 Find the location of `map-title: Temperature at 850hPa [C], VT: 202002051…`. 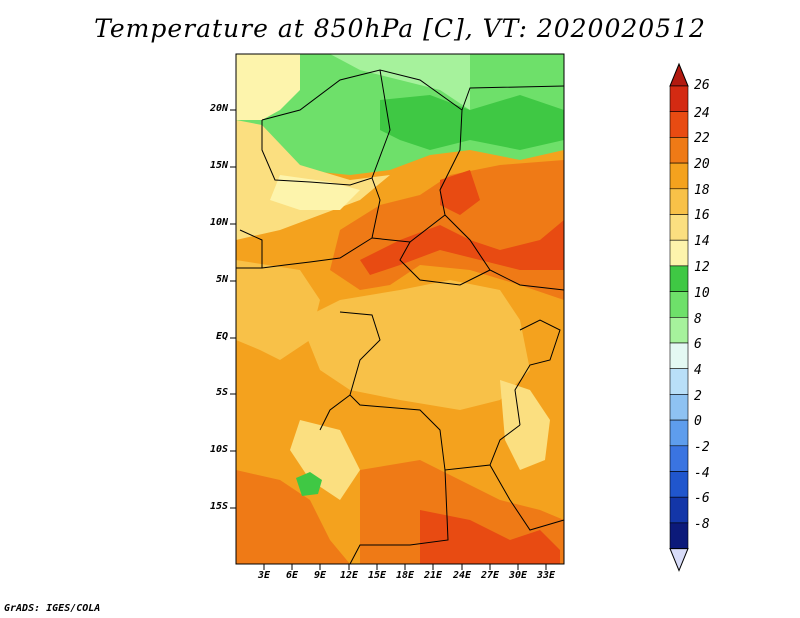

map-title: Temperature at 850hPa [C], VT: 202002051… is located at coordinates (400, 28).